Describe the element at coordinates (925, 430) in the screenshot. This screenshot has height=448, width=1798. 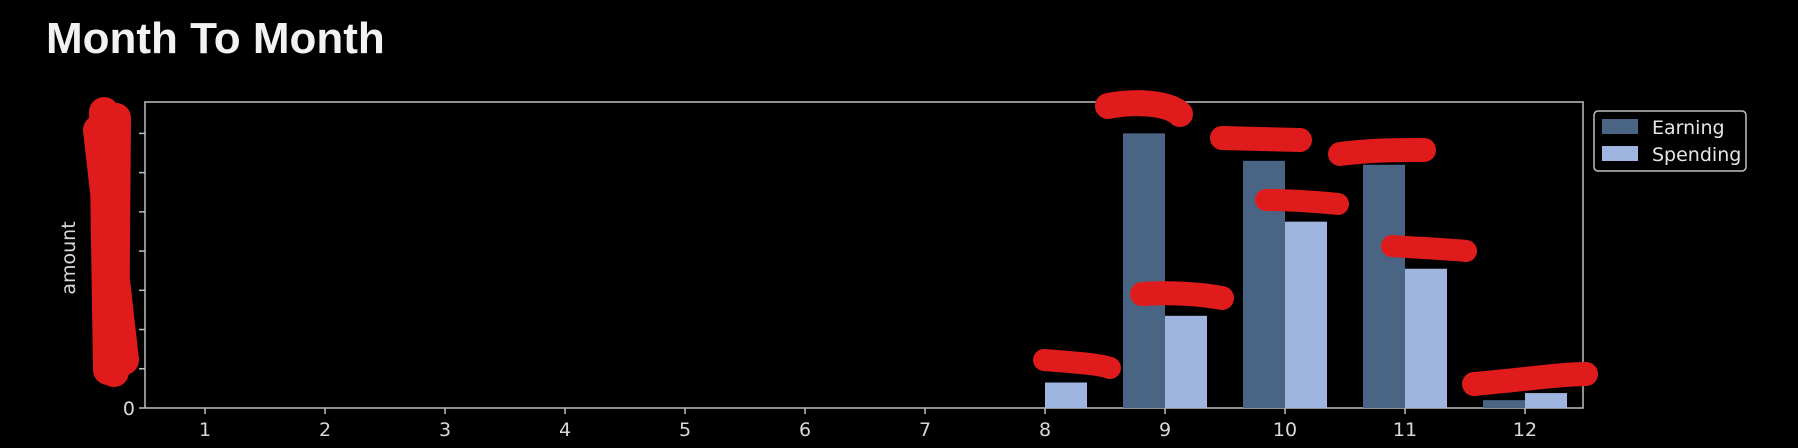
I see `x-tick-label: 7` at that location.